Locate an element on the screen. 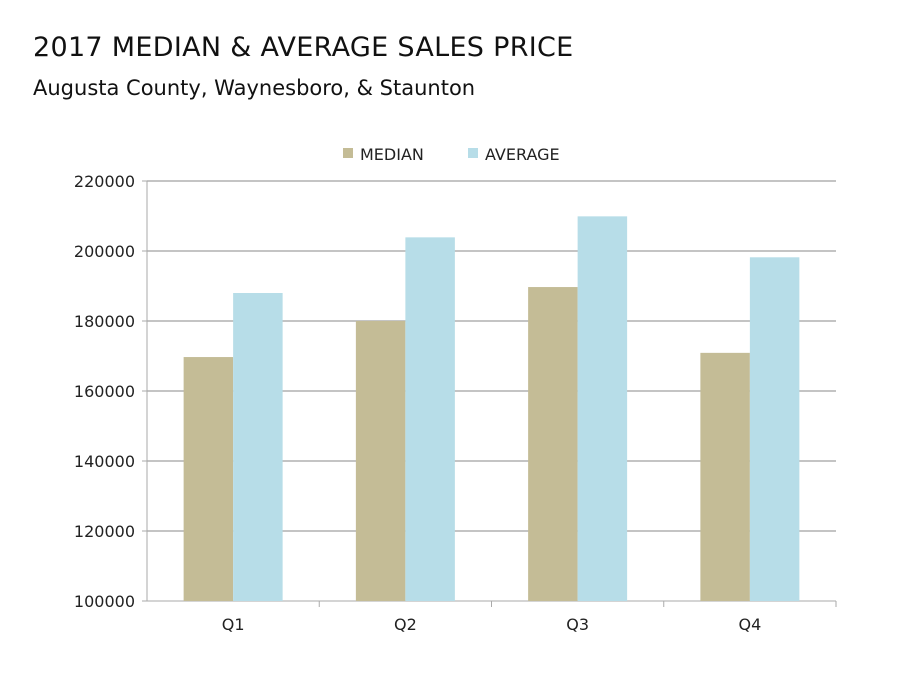 This screenshot has height=690, width=920. chart-subtitle: Augusta County, Waynesboro, & Staunton is located at coordinates (254, 88).